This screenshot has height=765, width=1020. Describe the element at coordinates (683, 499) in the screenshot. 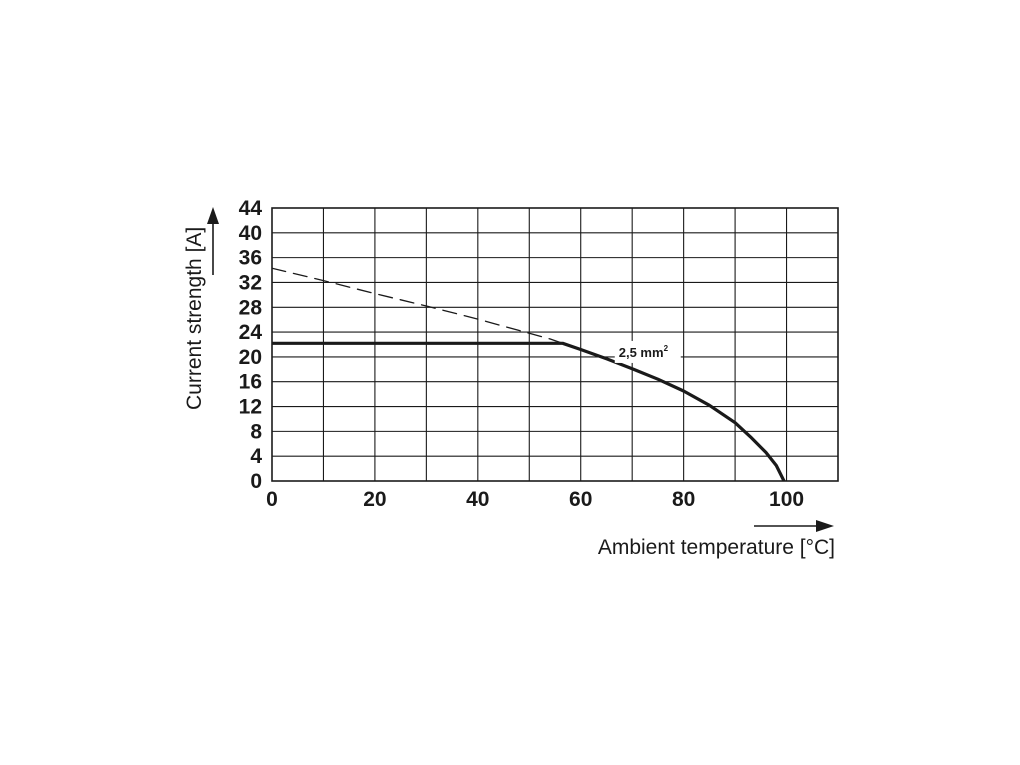

I see `x-tick-label: 80` at that location.